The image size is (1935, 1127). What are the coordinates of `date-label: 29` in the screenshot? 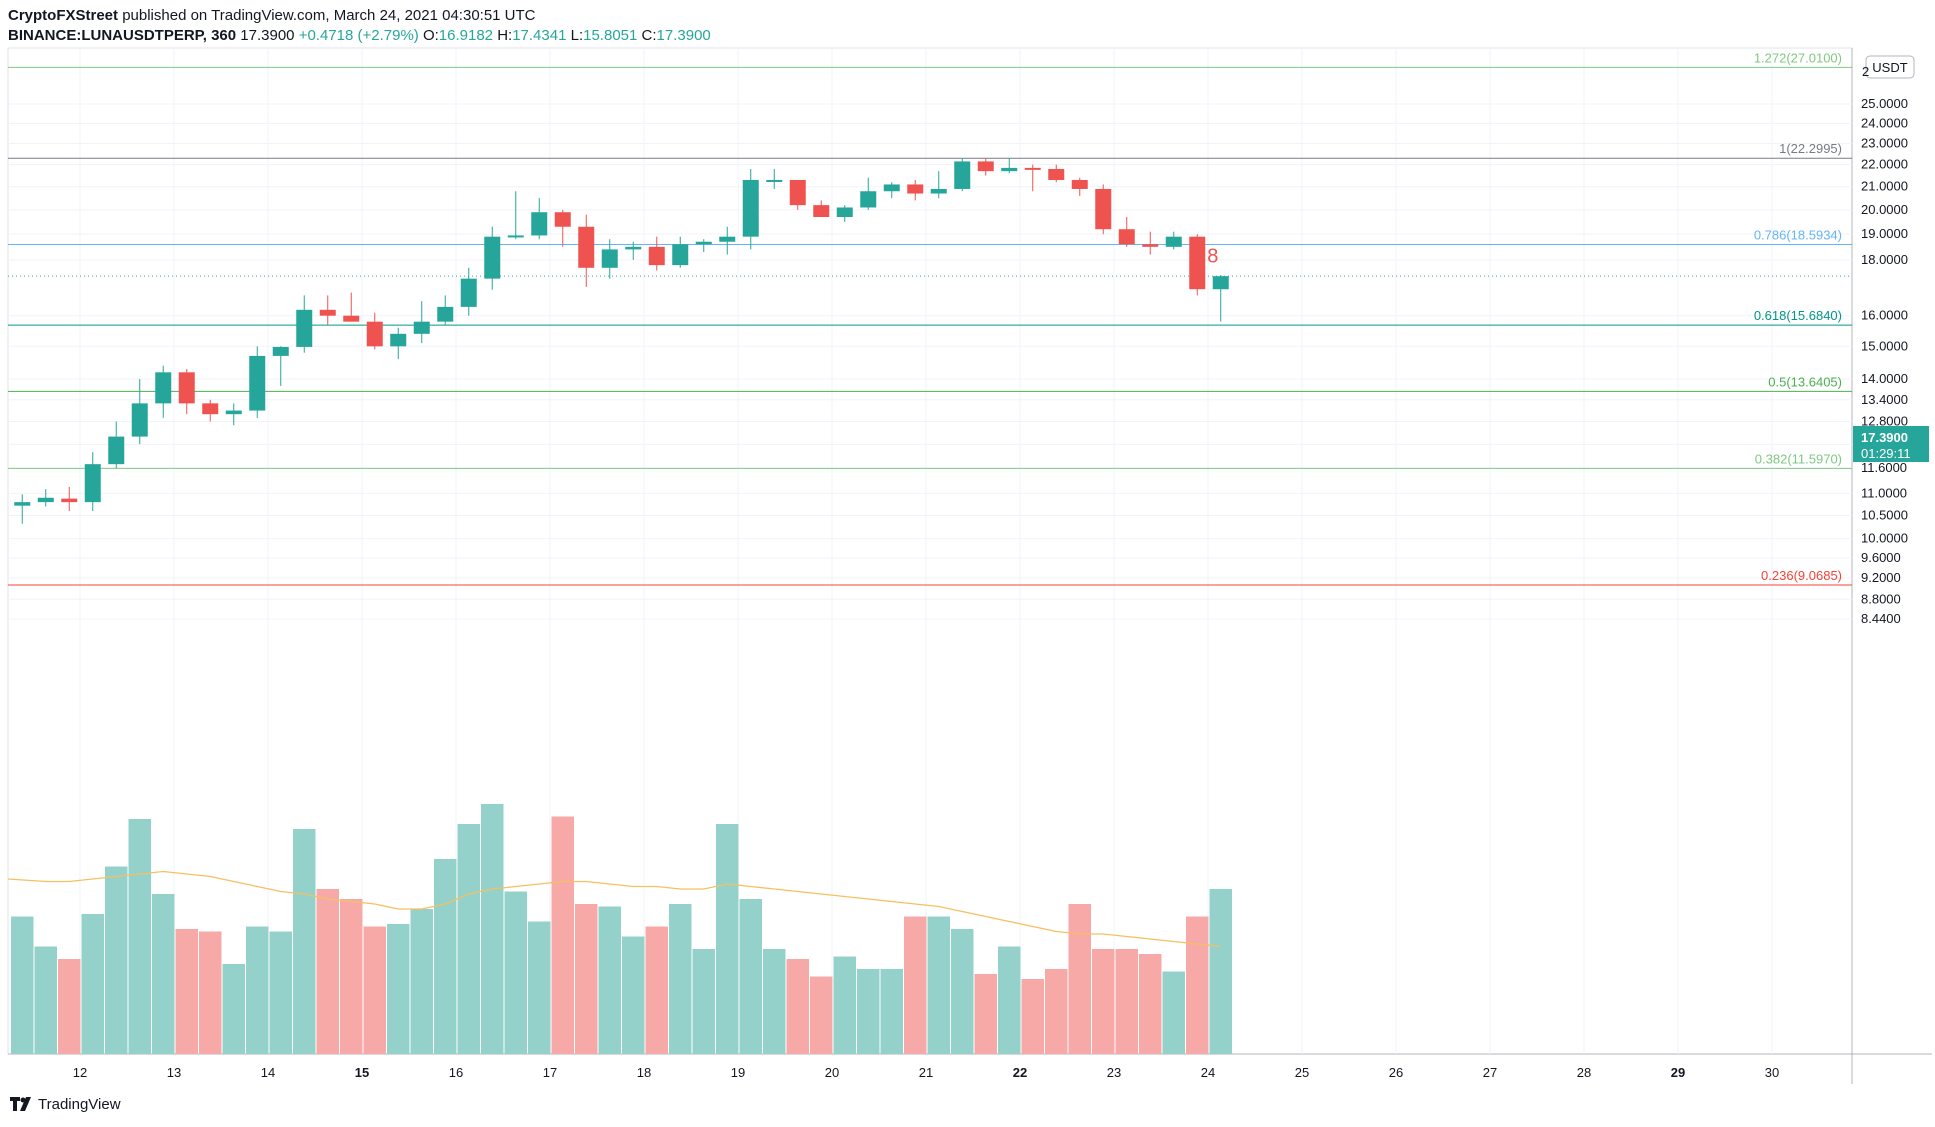 It's located at (1678, 1072).